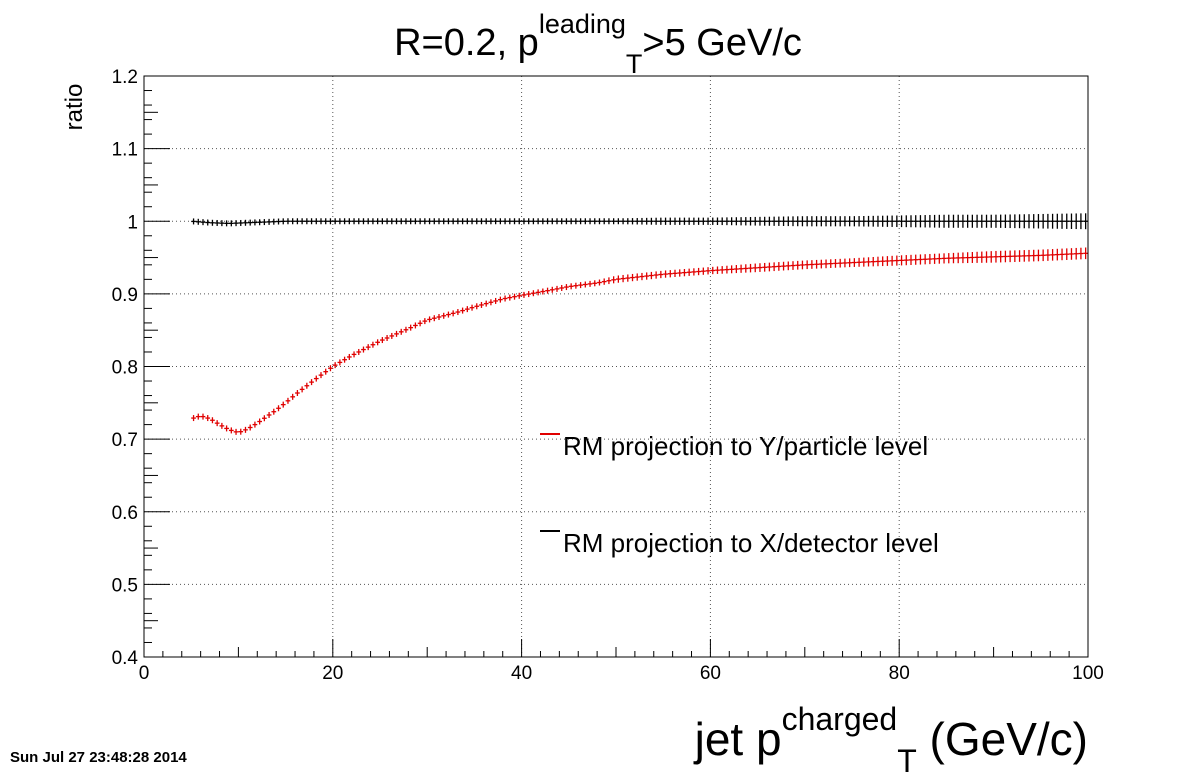 The image size is (1196, 772). What do you see at coordinates (125, 440) in the screenshot?
I see `y-tick-label: 0.7` at bounding box center [125, 440].